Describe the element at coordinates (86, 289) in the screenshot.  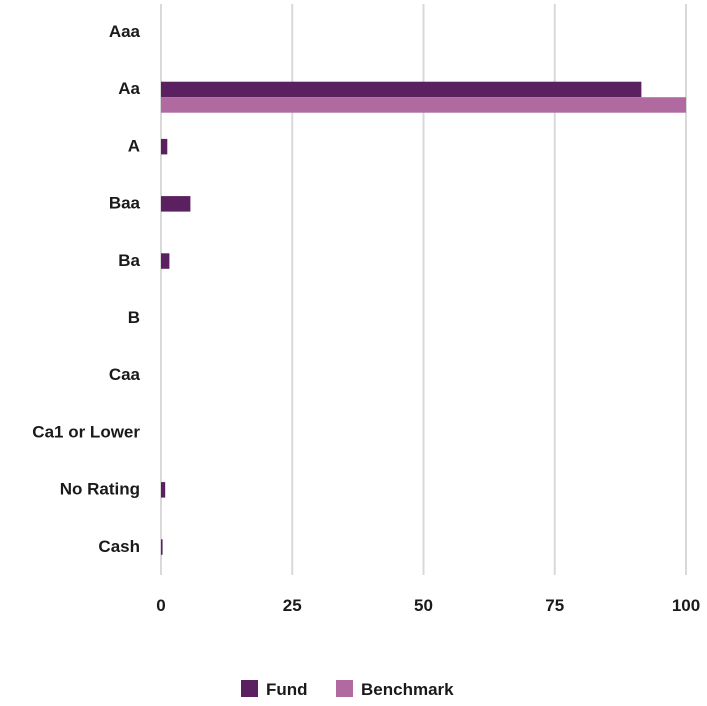
I see `category-labels: Aaa Aa A Baa Ba B Caa Ca1 or Lower No Rating Cash` at that location.